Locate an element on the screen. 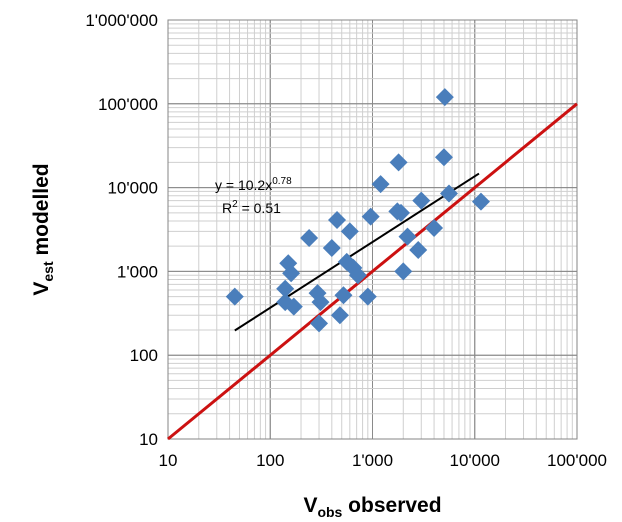 The image size is (622, 522). x-tick-label: 1'000 is located at coordinates (372, 460).